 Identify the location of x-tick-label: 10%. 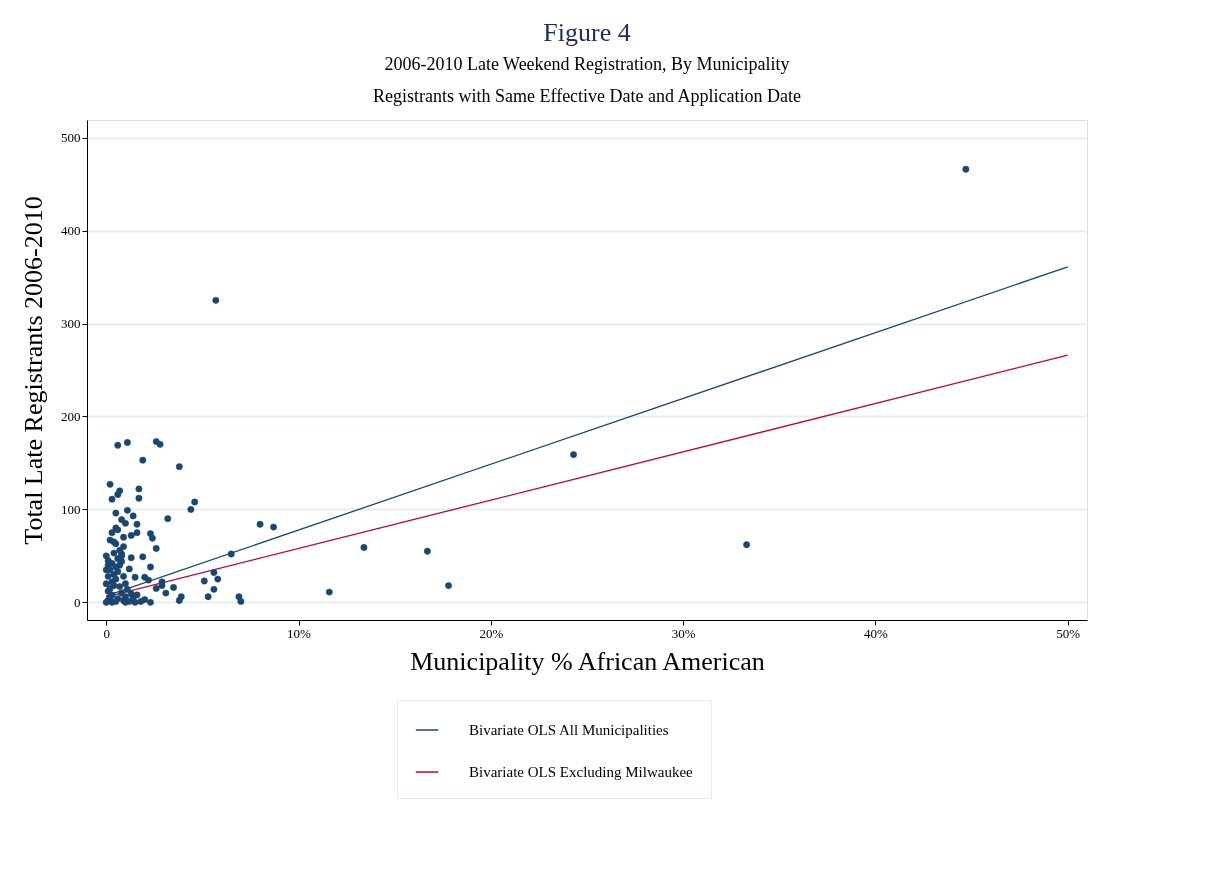
(299, 633).